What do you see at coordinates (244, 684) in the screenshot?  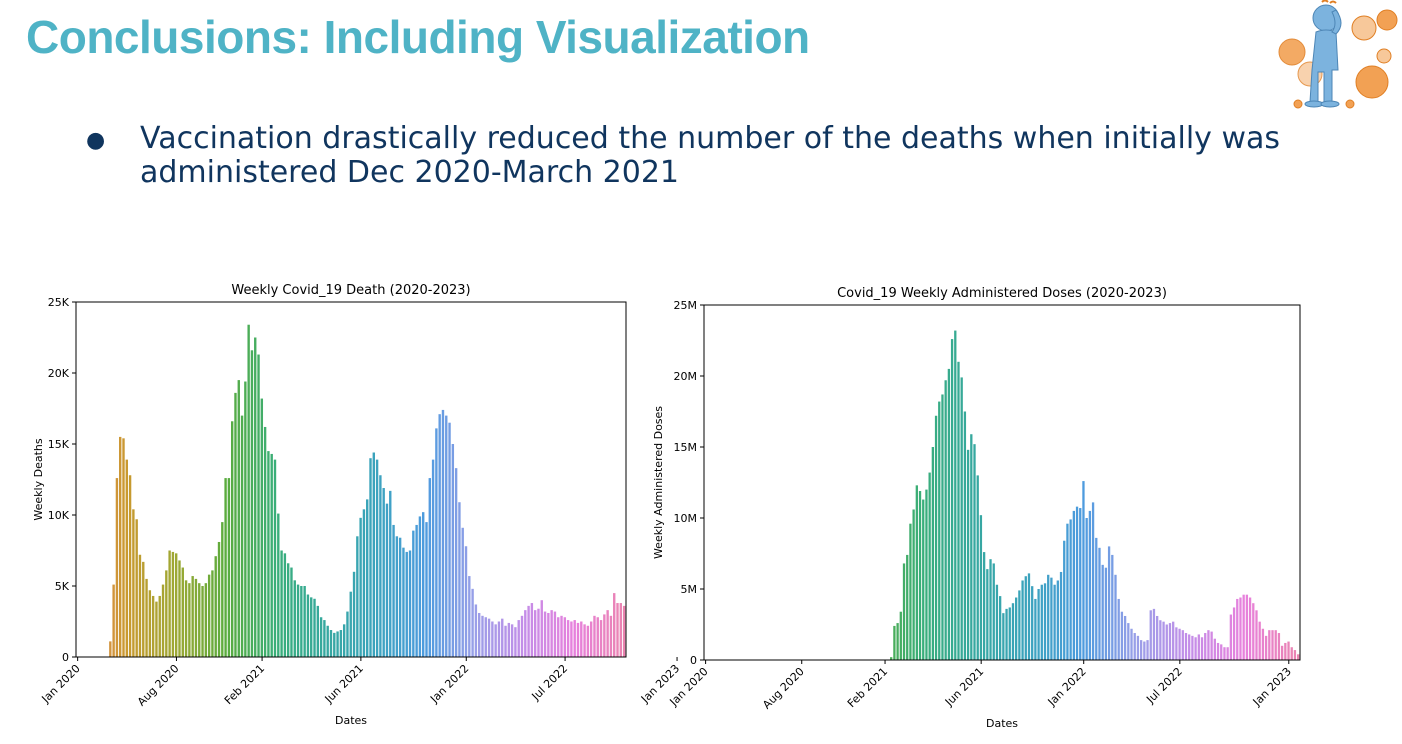 I see `x-tick-label: Feb 2021` at bounding box center [244, 684].